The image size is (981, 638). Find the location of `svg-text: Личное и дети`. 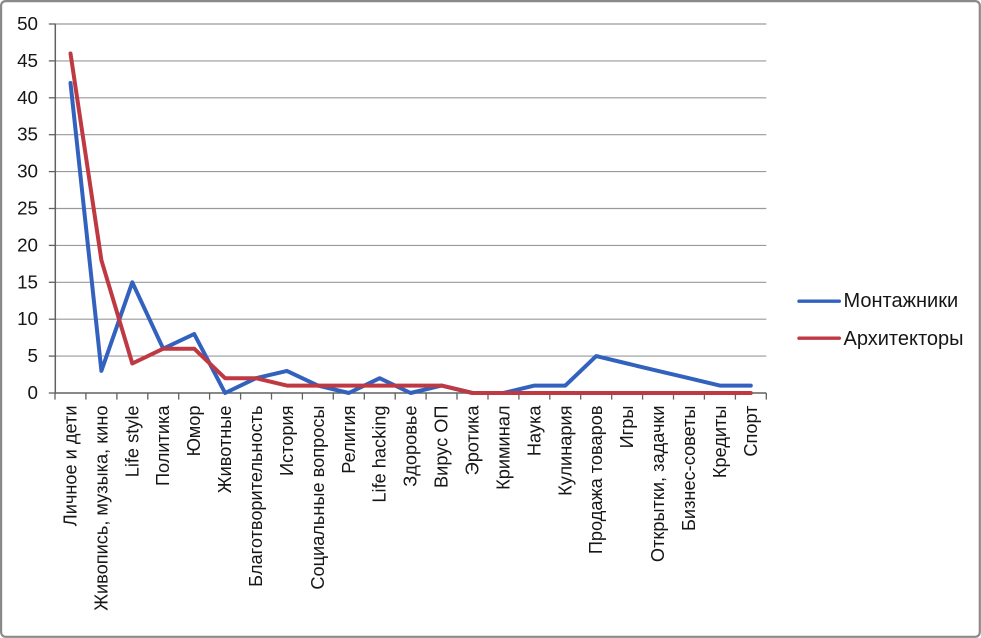

svg-text: Личное и дети is located at coordinates (71, 466).